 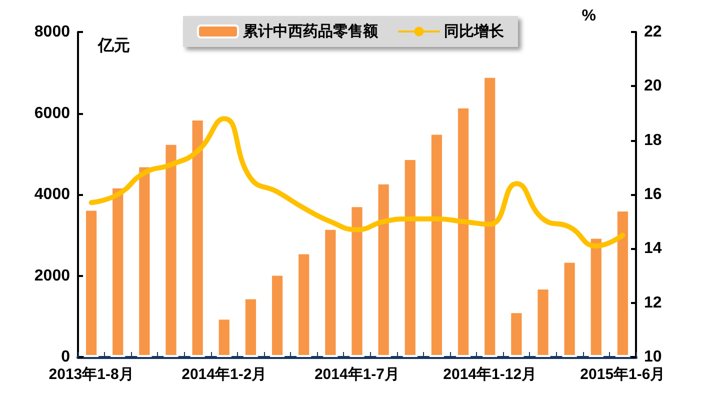 I want to click on legend-label: 累计中西药品零售额, so click(x=310, y=31).